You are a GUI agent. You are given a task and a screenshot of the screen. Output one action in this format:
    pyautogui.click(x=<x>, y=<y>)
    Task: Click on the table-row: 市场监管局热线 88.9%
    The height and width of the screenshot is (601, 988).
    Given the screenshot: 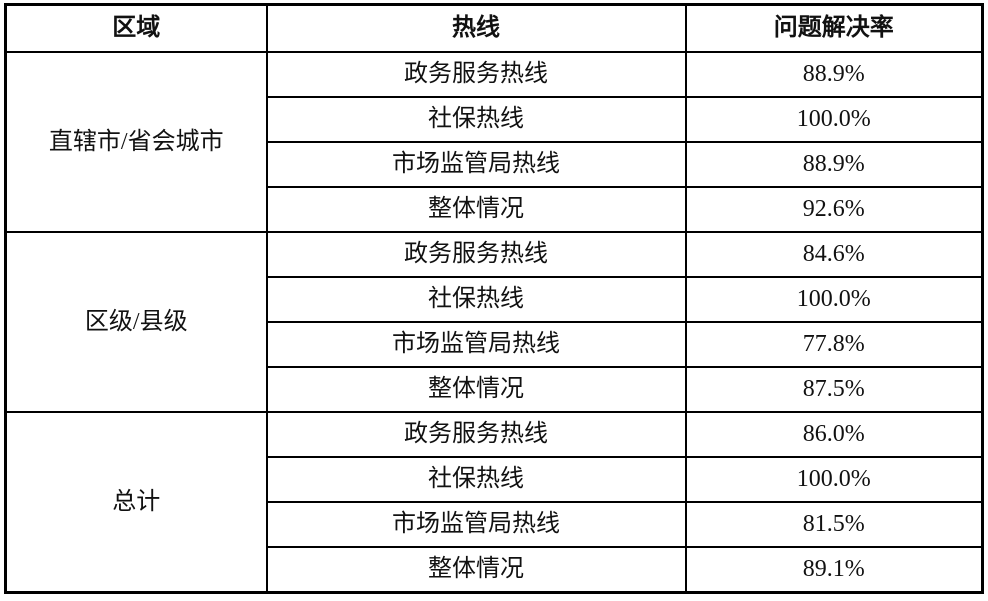 What is the action you would take?
    pyautogui.click(x=495, y=164)
    